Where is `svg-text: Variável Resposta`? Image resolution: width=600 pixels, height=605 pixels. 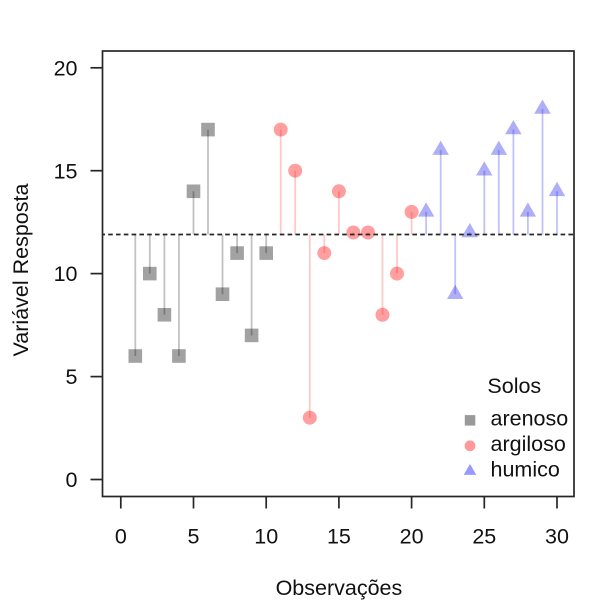
svg-text: Variável Resposta is located at coordinates (21, 270).